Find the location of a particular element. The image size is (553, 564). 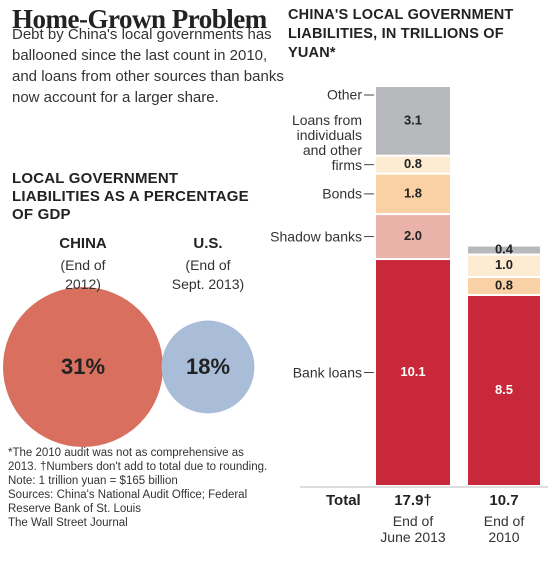

series-label: Other is located at coordinates (344, 94).